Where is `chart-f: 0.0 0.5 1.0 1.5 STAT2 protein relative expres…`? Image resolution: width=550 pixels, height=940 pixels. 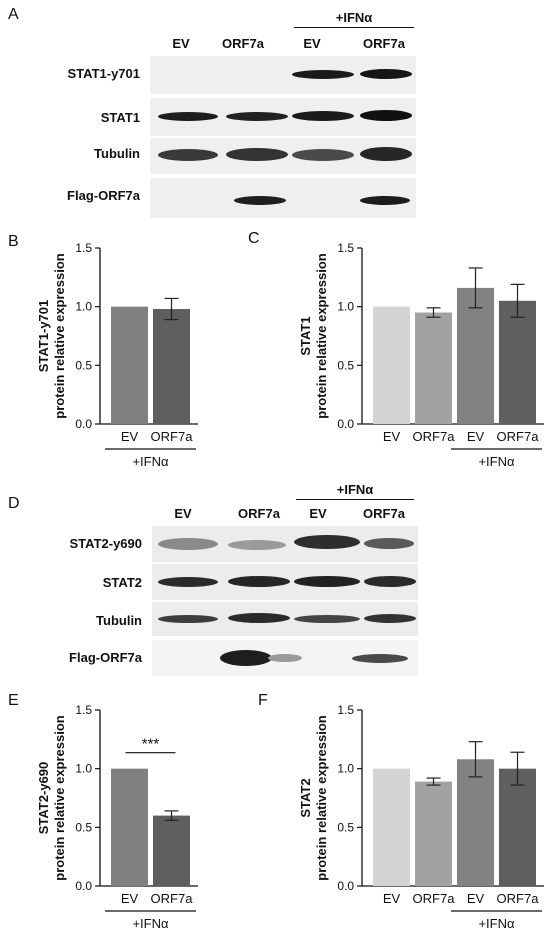
chart-f: 0.0 0.5 1.0 1.5 STAT2 protein relative expres… is located at coordinates (421, 817).